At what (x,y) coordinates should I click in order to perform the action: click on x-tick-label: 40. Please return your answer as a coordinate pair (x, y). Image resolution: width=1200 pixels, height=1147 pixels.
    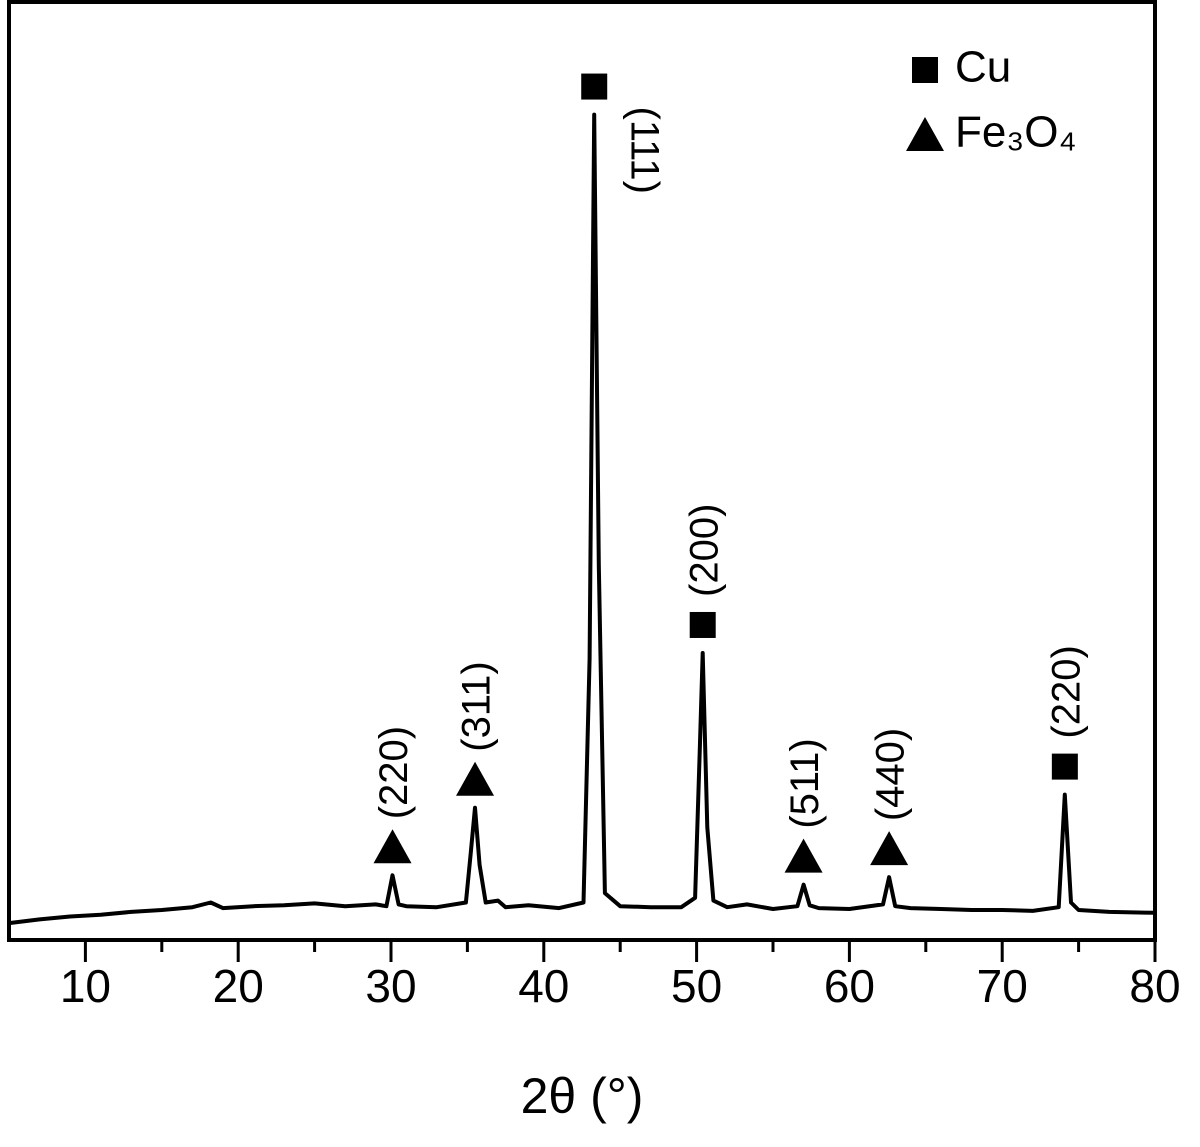
    Looking at the image, I should click on (543, 986).